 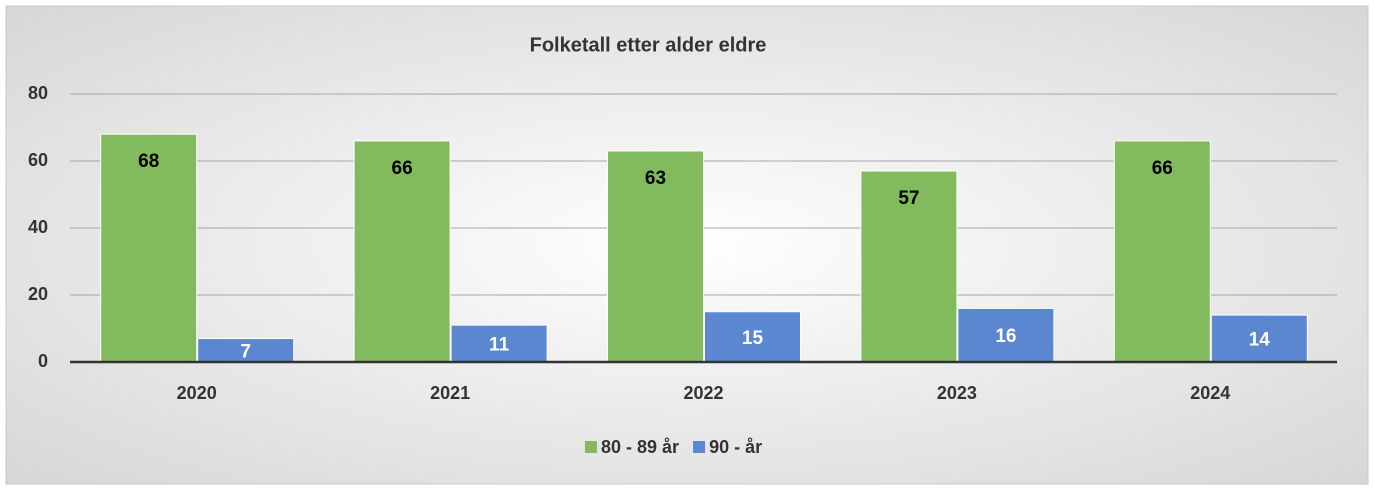 I want to click on data-label: 11, so click(x=499, y=345).